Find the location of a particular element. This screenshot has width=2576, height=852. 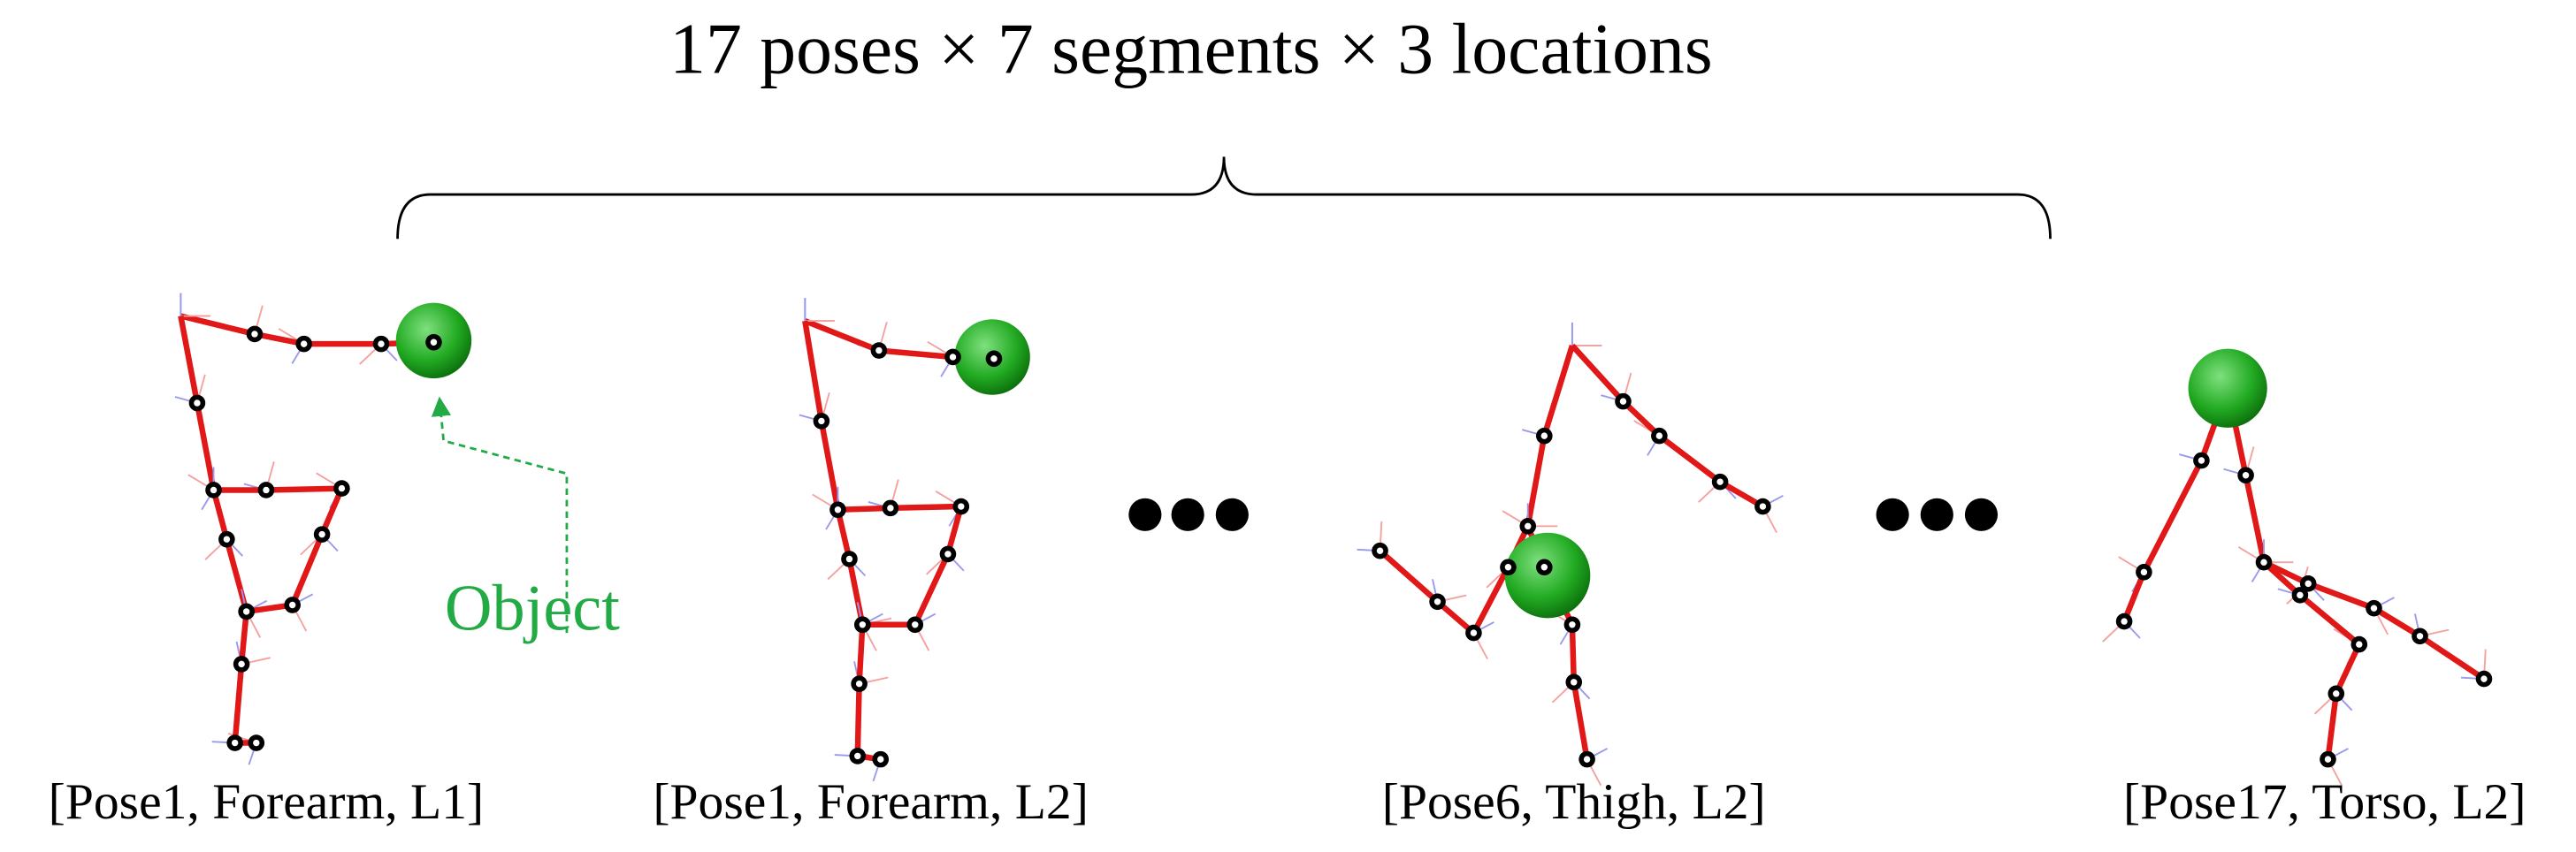

object-label: Object is located at coordinates (532, 608).